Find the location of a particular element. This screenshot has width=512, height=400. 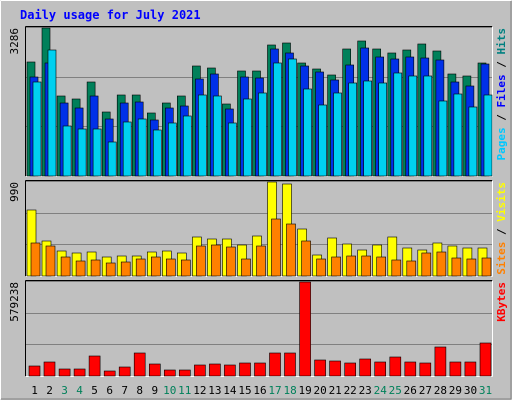

x-tick-label-day-29: 29 is located at coordinates (455, 390).